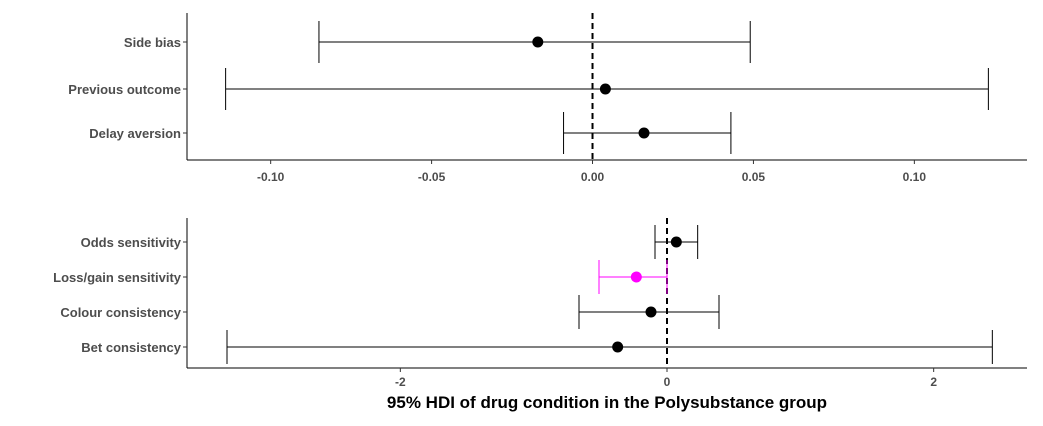 This screenshot has width=1043, height=426. Describe the element at coordinates (117, 277) in the screenshot. I see `y-category-label: Loss/gain sensitivity` at that location.